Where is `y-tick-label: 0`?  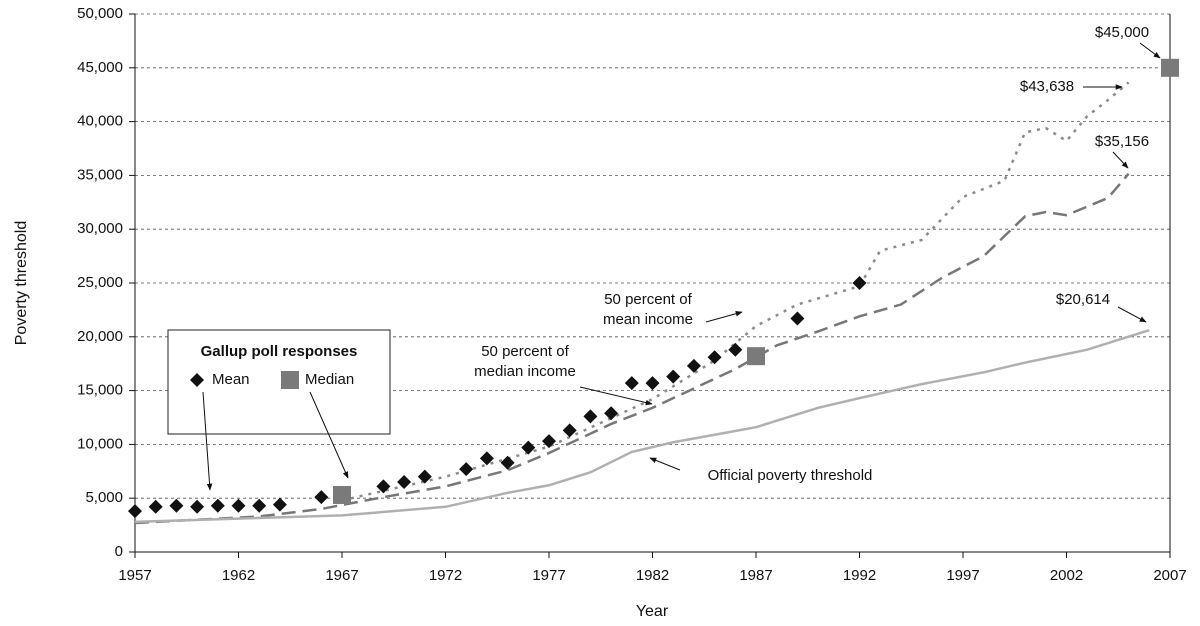 y-tick-label: 0 is located at coordinates (119, 551).